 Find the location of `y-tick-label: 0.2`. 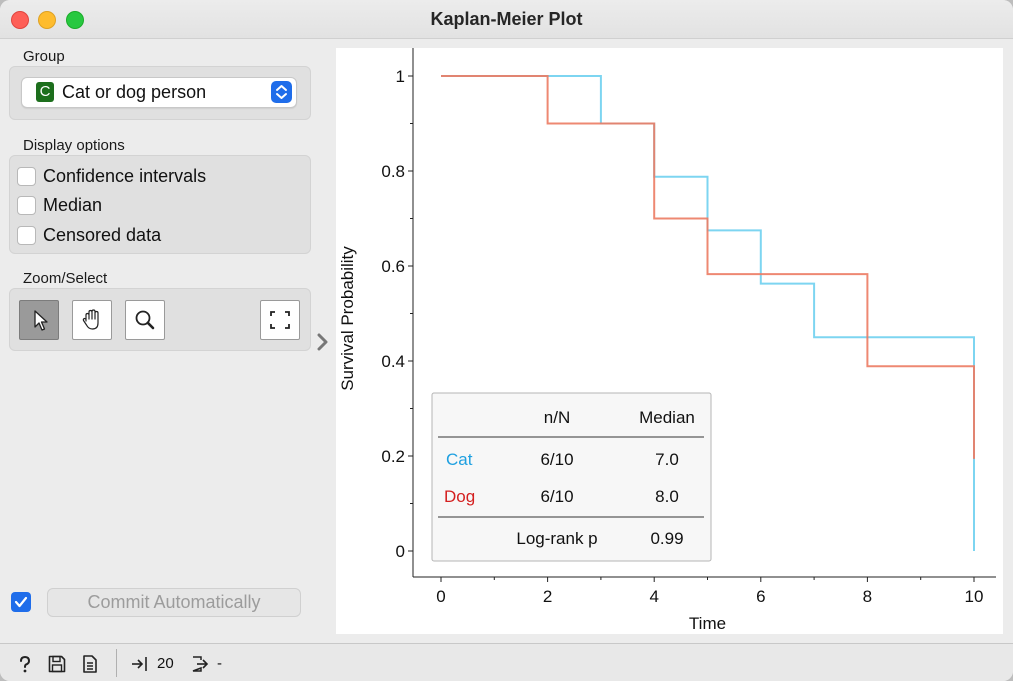

y-tick-label: 0.2 is located at coordinates (393, 456).